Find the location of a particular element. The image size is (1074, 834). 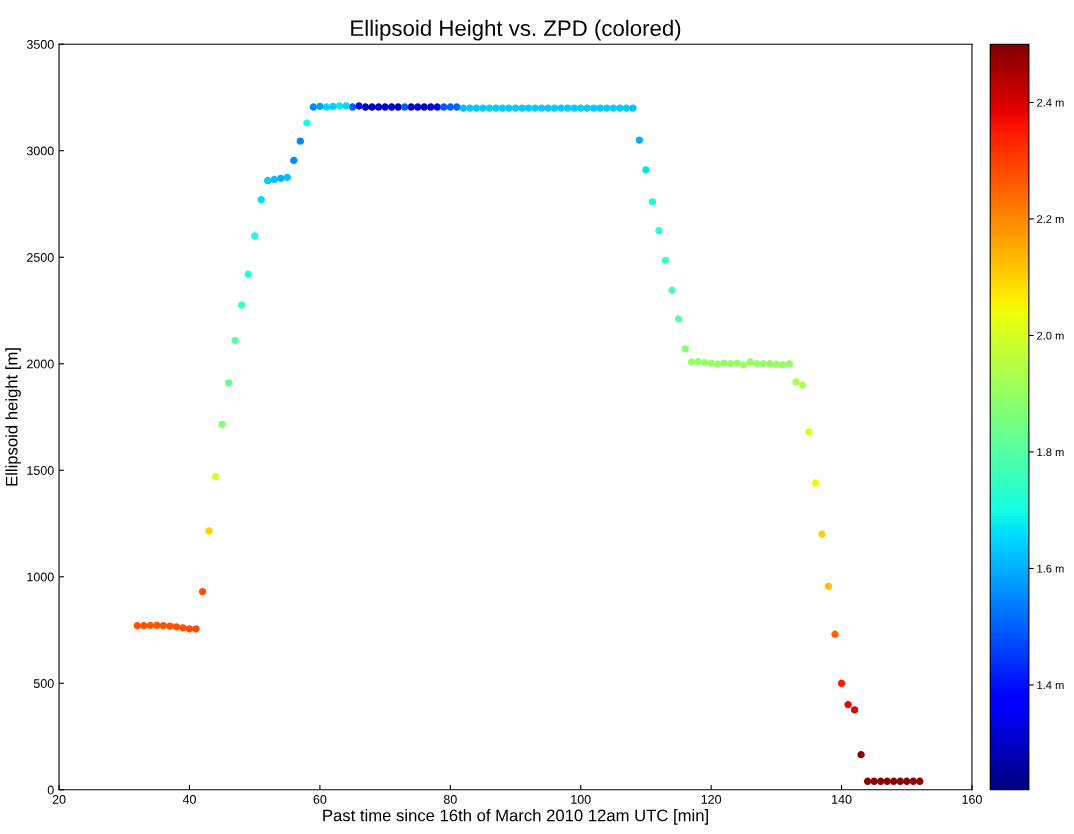

color-bar-label: 2.2 m is located at coordinates (1050, 219).